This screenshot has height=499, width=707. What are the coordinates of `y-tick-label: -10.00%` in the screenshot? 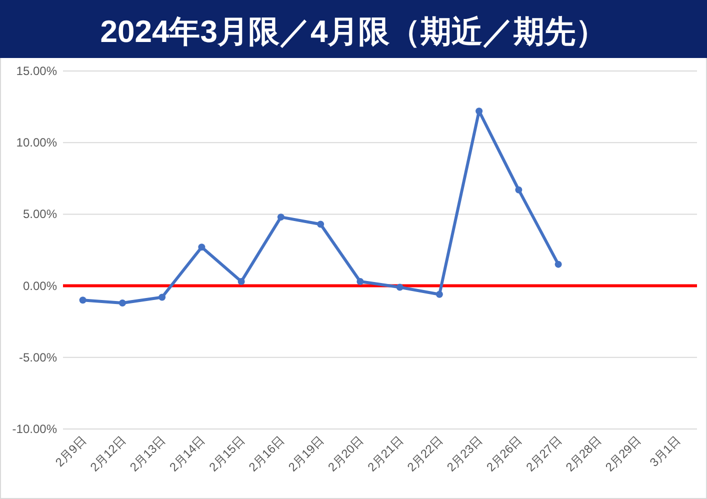 It's located at (35, 429).